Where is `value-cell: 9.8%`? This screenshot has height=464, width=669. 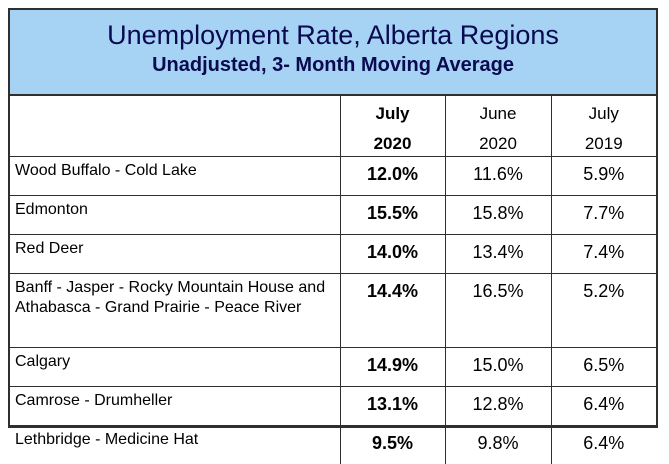
value-cell: 9.8% is located at coordinates (498, 445).